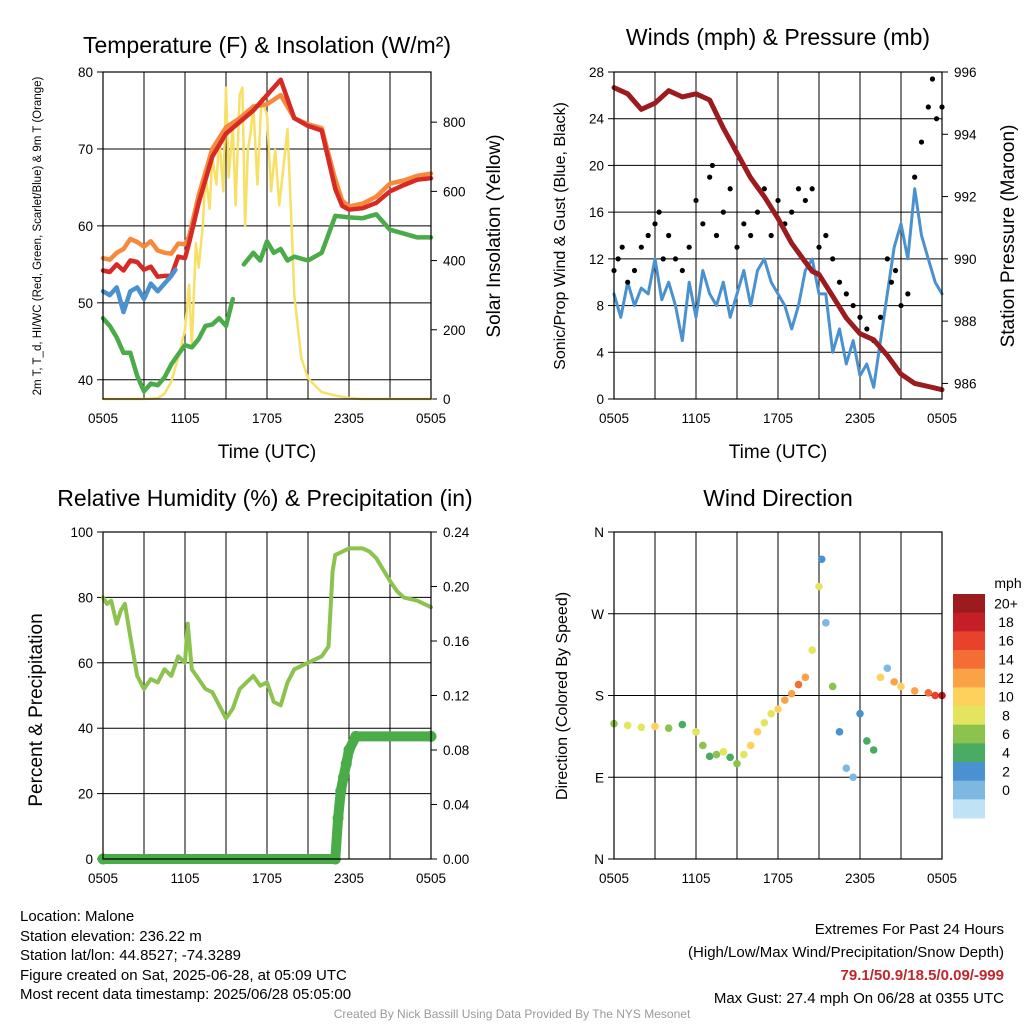 This screenshot has height=1024, width=1024. I want to click on colorbar-label: 6, so click(1006, 734).